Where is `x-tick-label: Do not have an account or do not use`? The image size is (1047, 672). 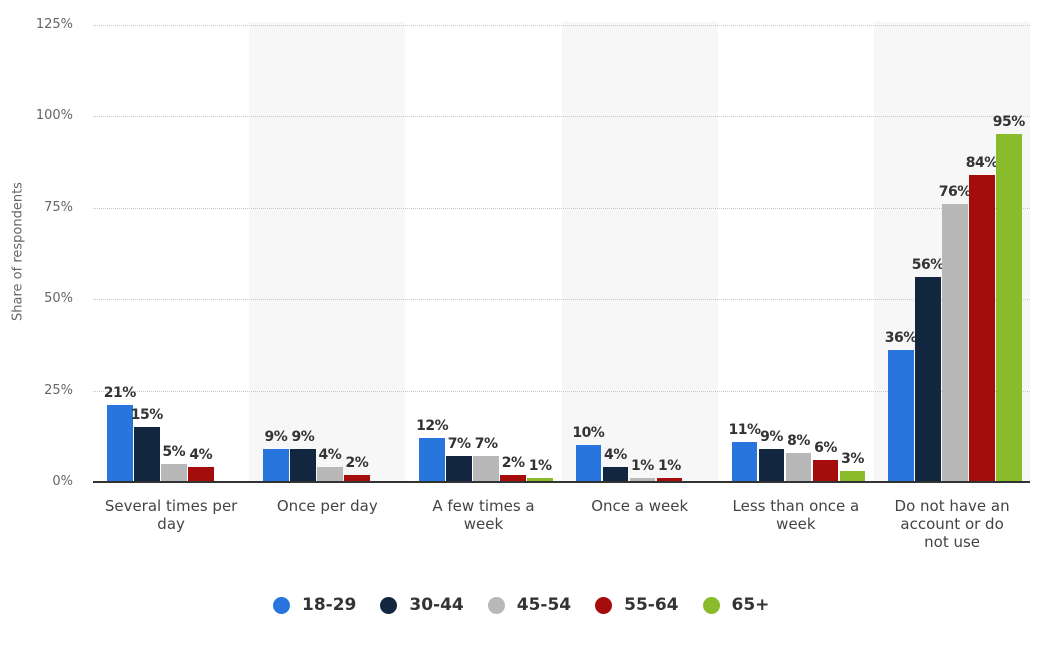
x-tick-label: Do not have an account or do not use is located at coordinates (952, 524).